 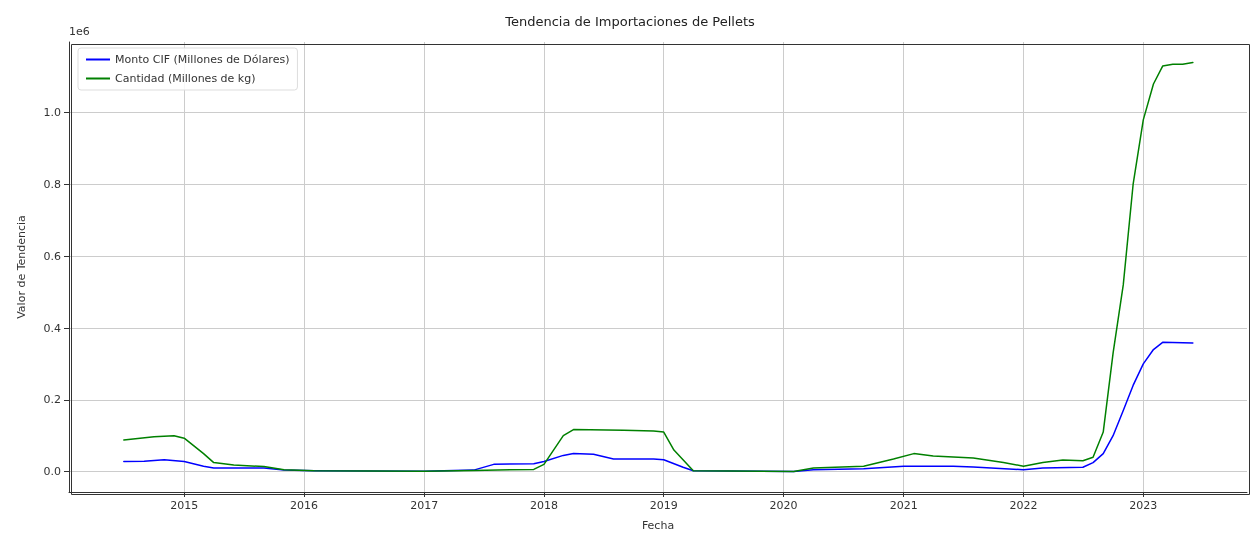 I want to click on y-tick-label: 0.4, so click(x=52, y=328).